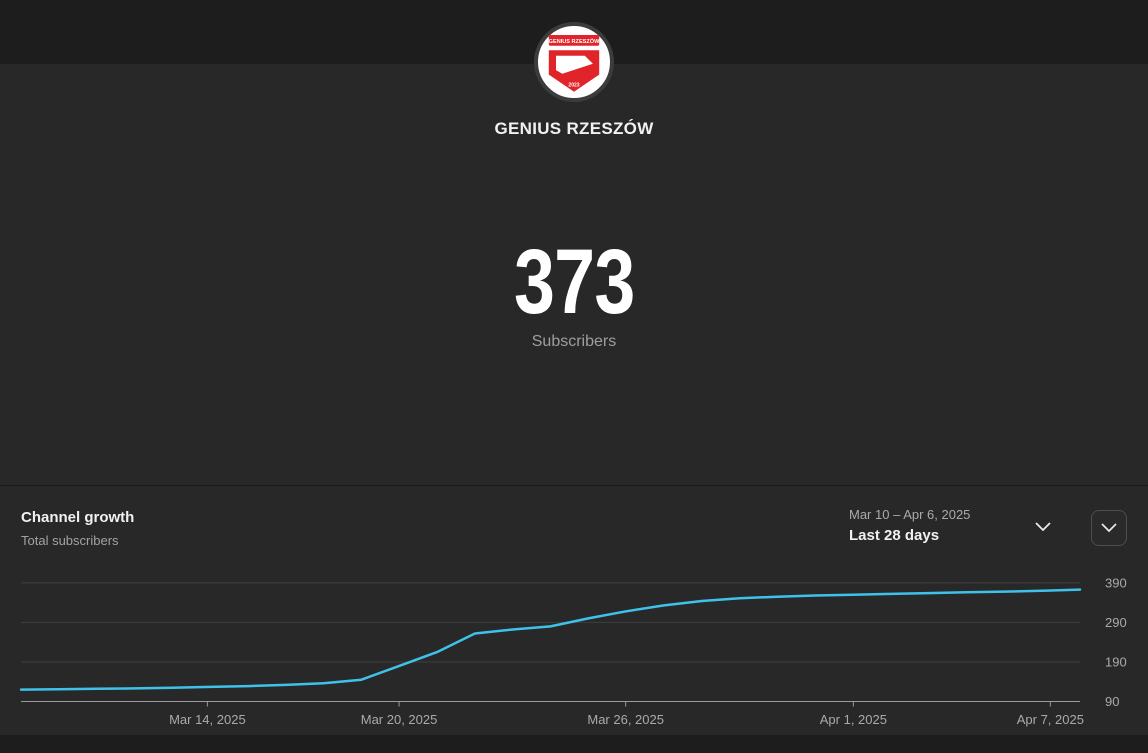 Image resolution: width=1148 pixels, height=753 pixels. Describe the element at coordinates (574, 128) in the screenshot. I see `channel-name: GENIUS RZESZÓW` at that location.